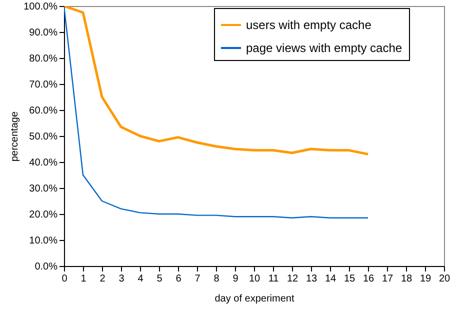  Describe the element at coordinates (254, 279) in the screenshot. I see `x-tick-label: 10` at that location.